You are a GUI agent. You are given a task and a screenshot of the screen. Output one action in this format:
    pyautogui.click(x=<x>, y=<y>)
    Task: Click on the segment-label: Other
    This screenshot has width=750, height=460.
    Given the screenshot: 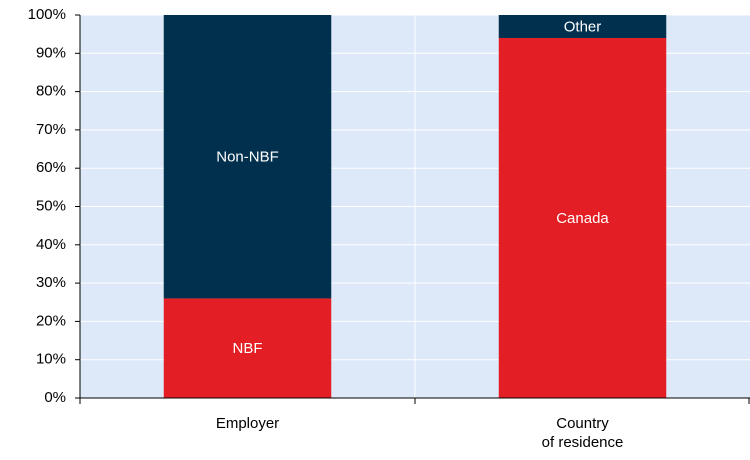 What is the action you would take?
    pyautogui.click(x=583, y=26)
    